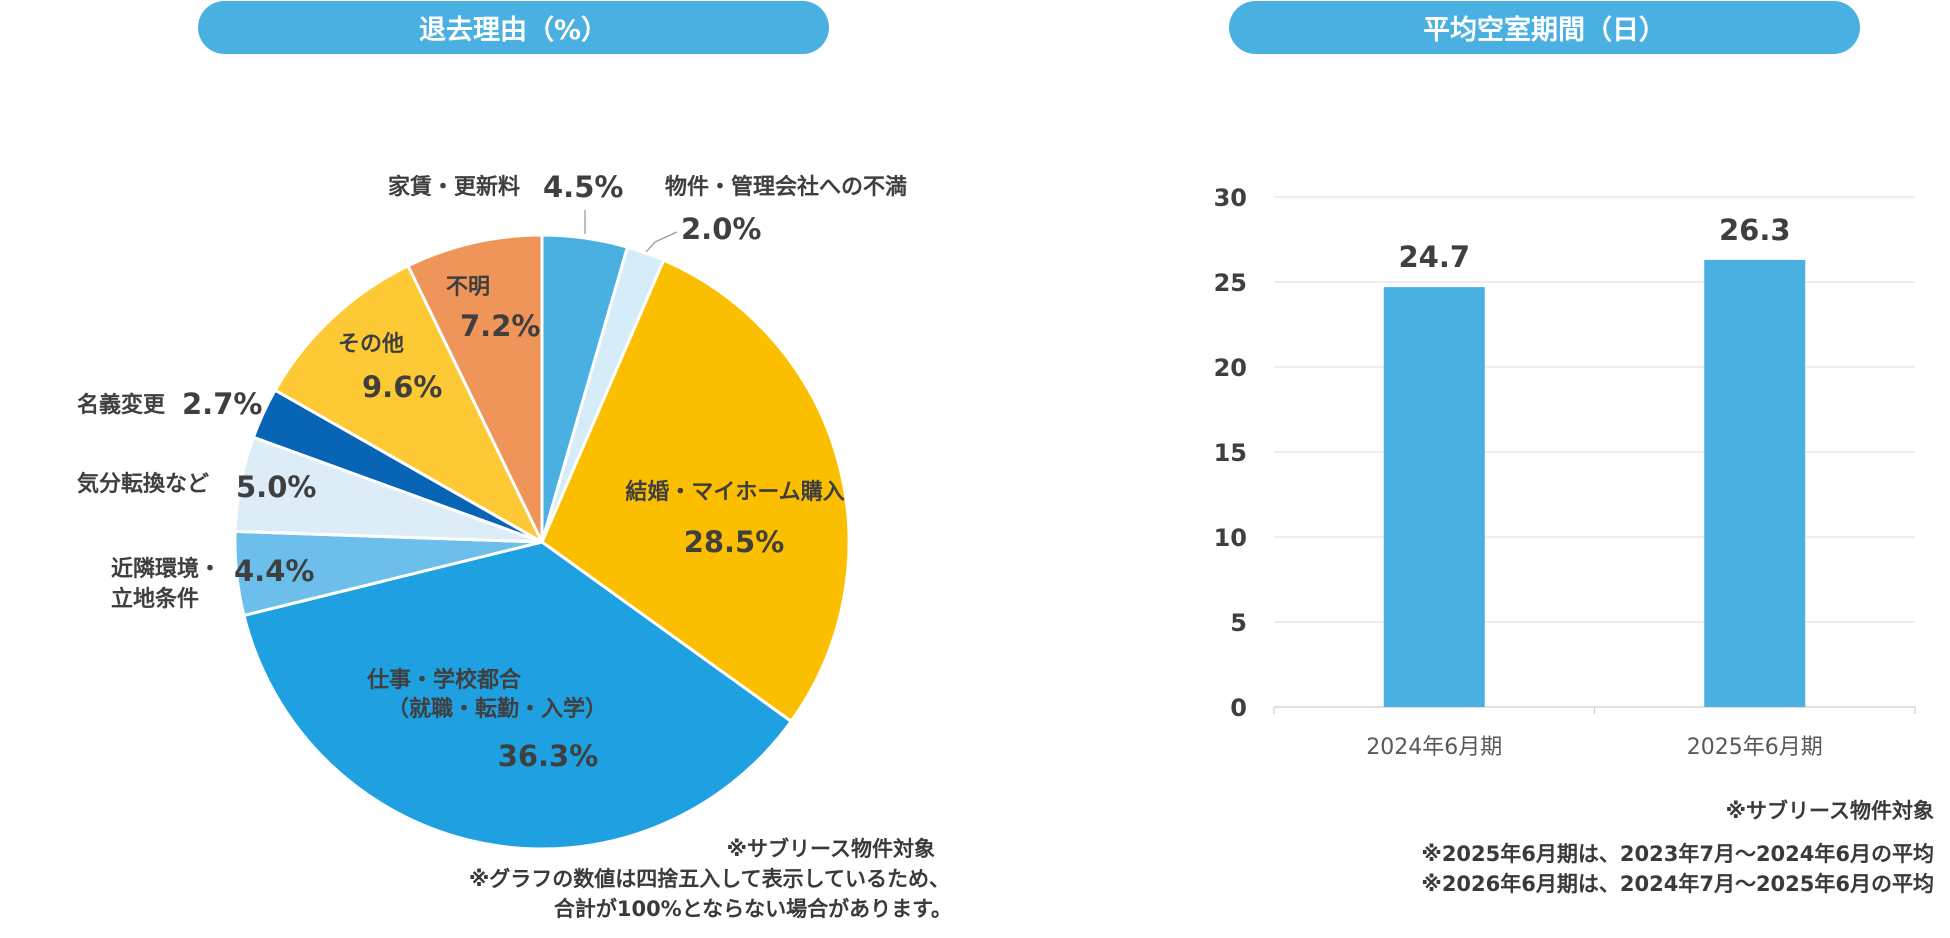 This screenshot has height=938, width=1950. What do you see at coordinates (1238, 623) in the screenshot?
I see `bar-ytick-label: 5` at bounding box center [1238, 623].